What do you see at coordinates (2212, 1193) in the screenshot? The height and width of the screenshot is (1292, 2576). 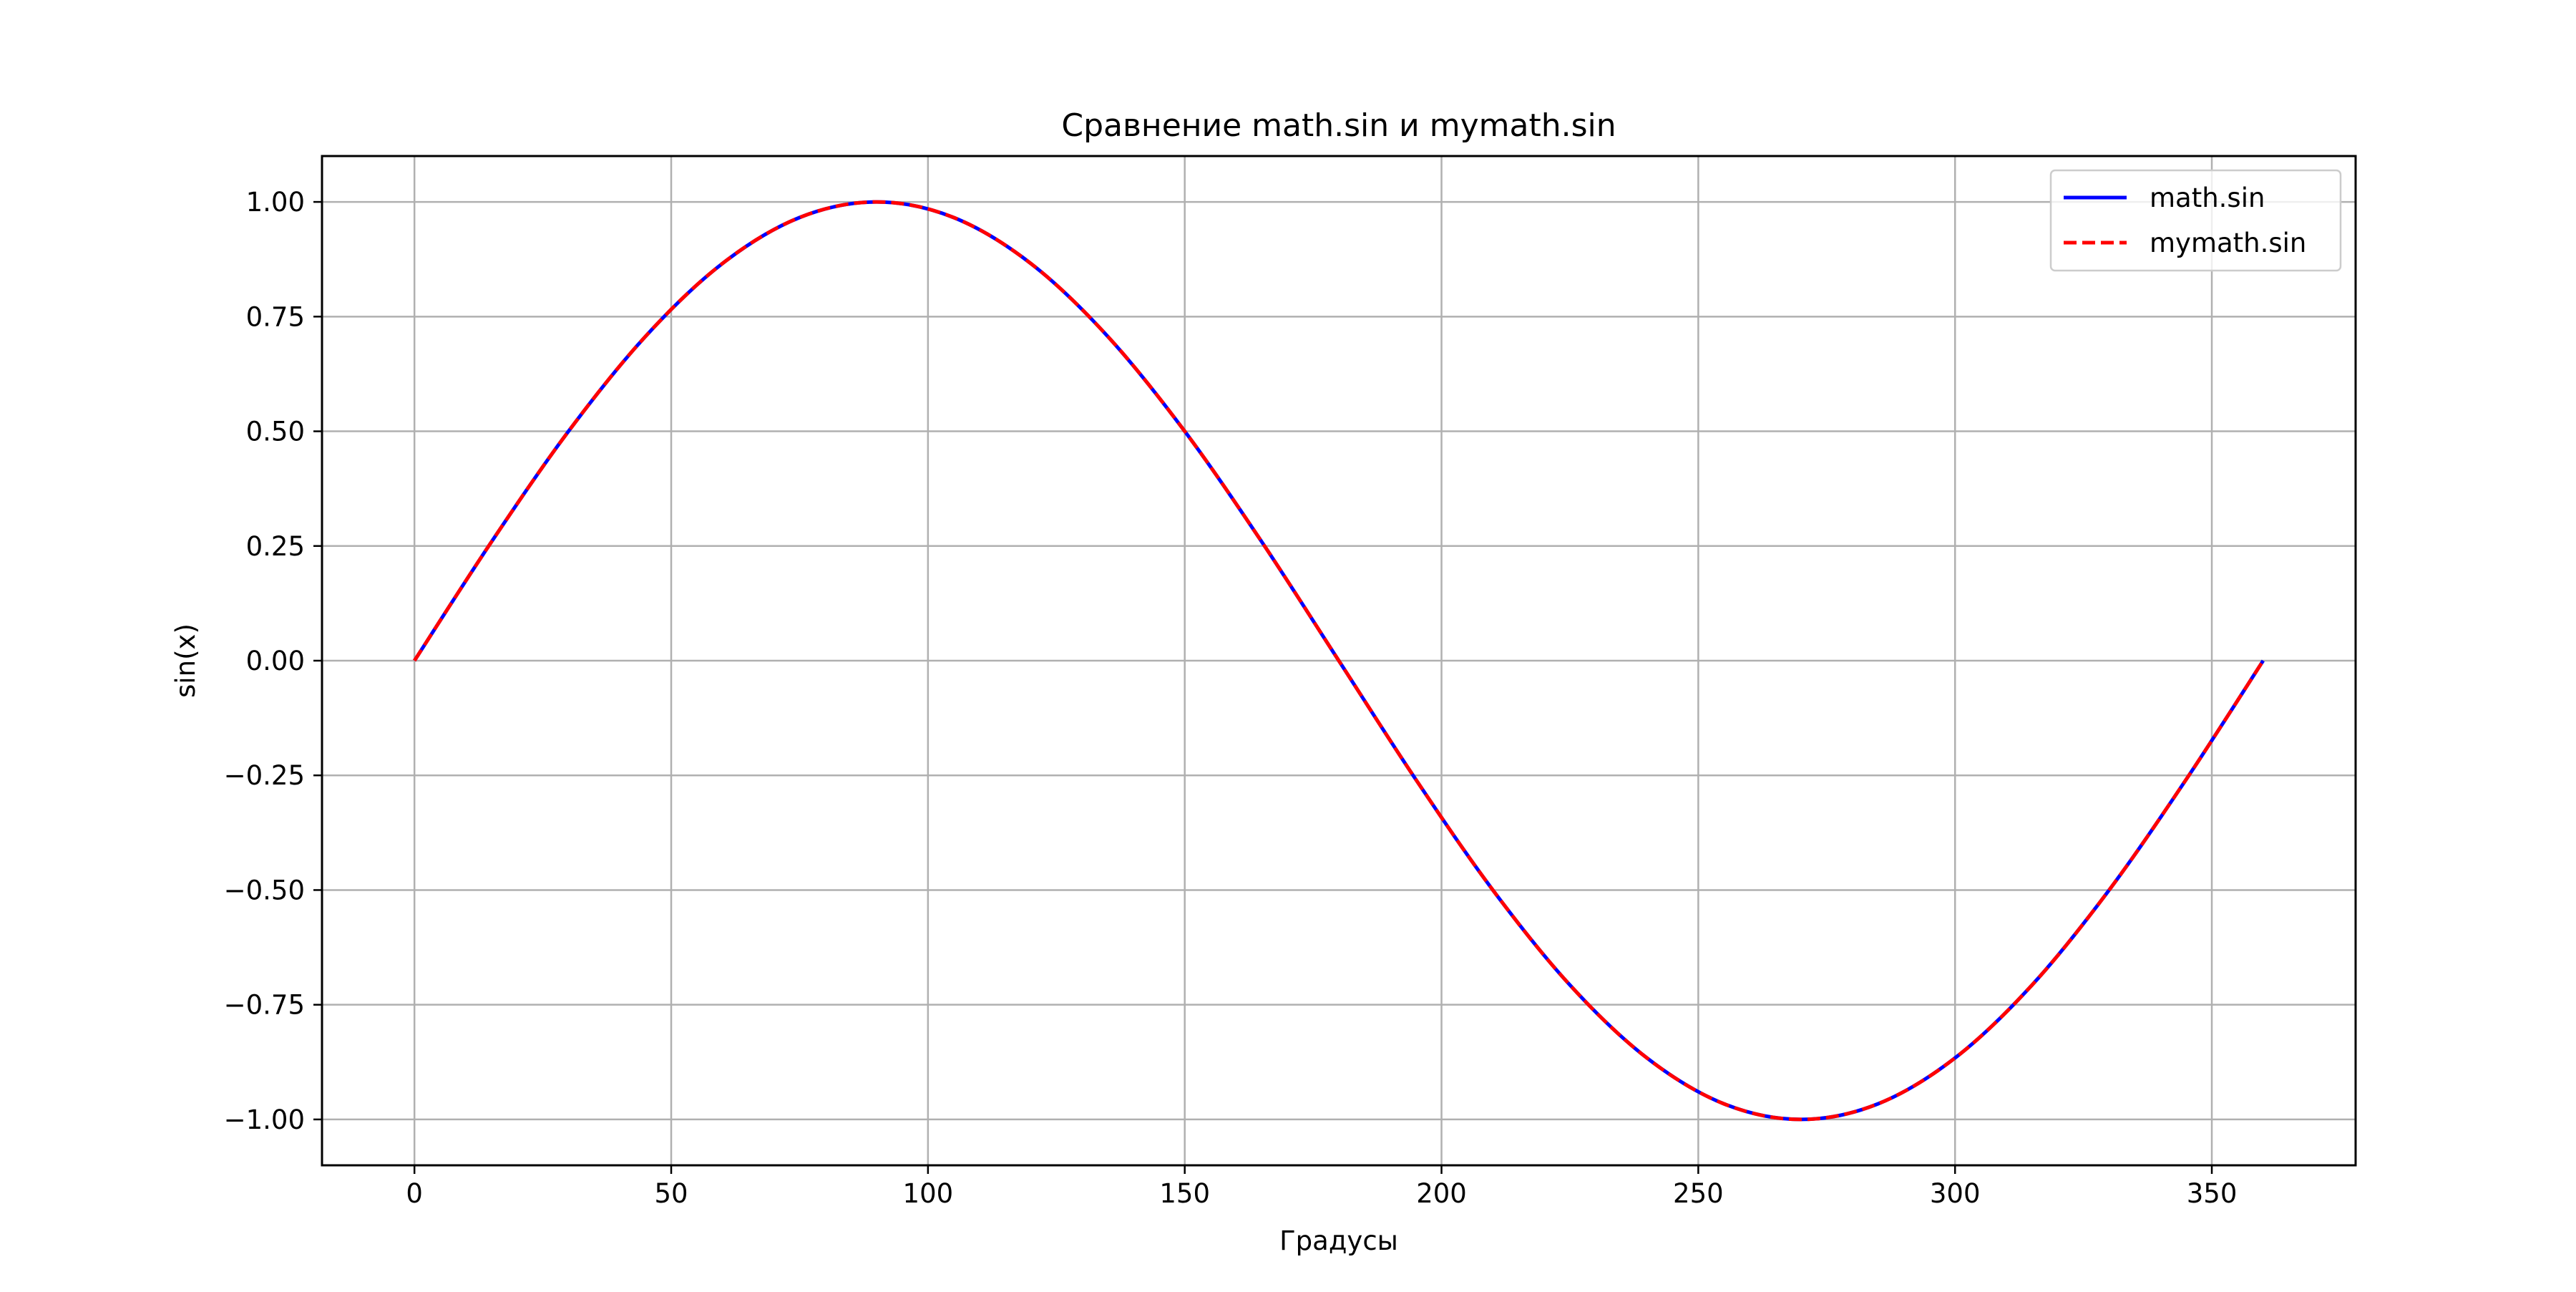 I see `x-tick-label: 350` at bounding box center [2212, 1193].